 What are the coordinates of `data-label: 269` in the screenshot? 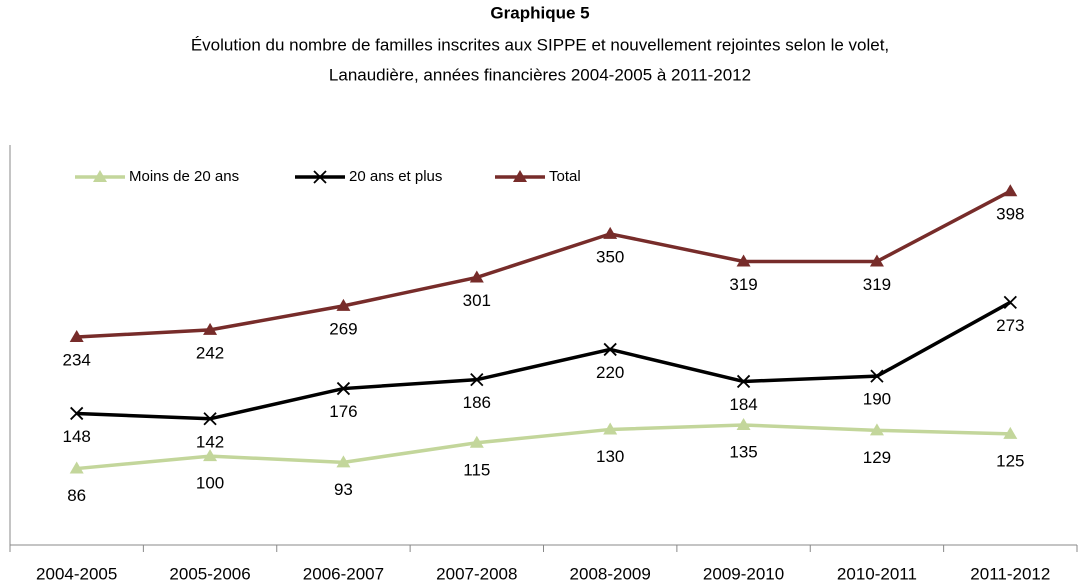 It's located at (343, 328).